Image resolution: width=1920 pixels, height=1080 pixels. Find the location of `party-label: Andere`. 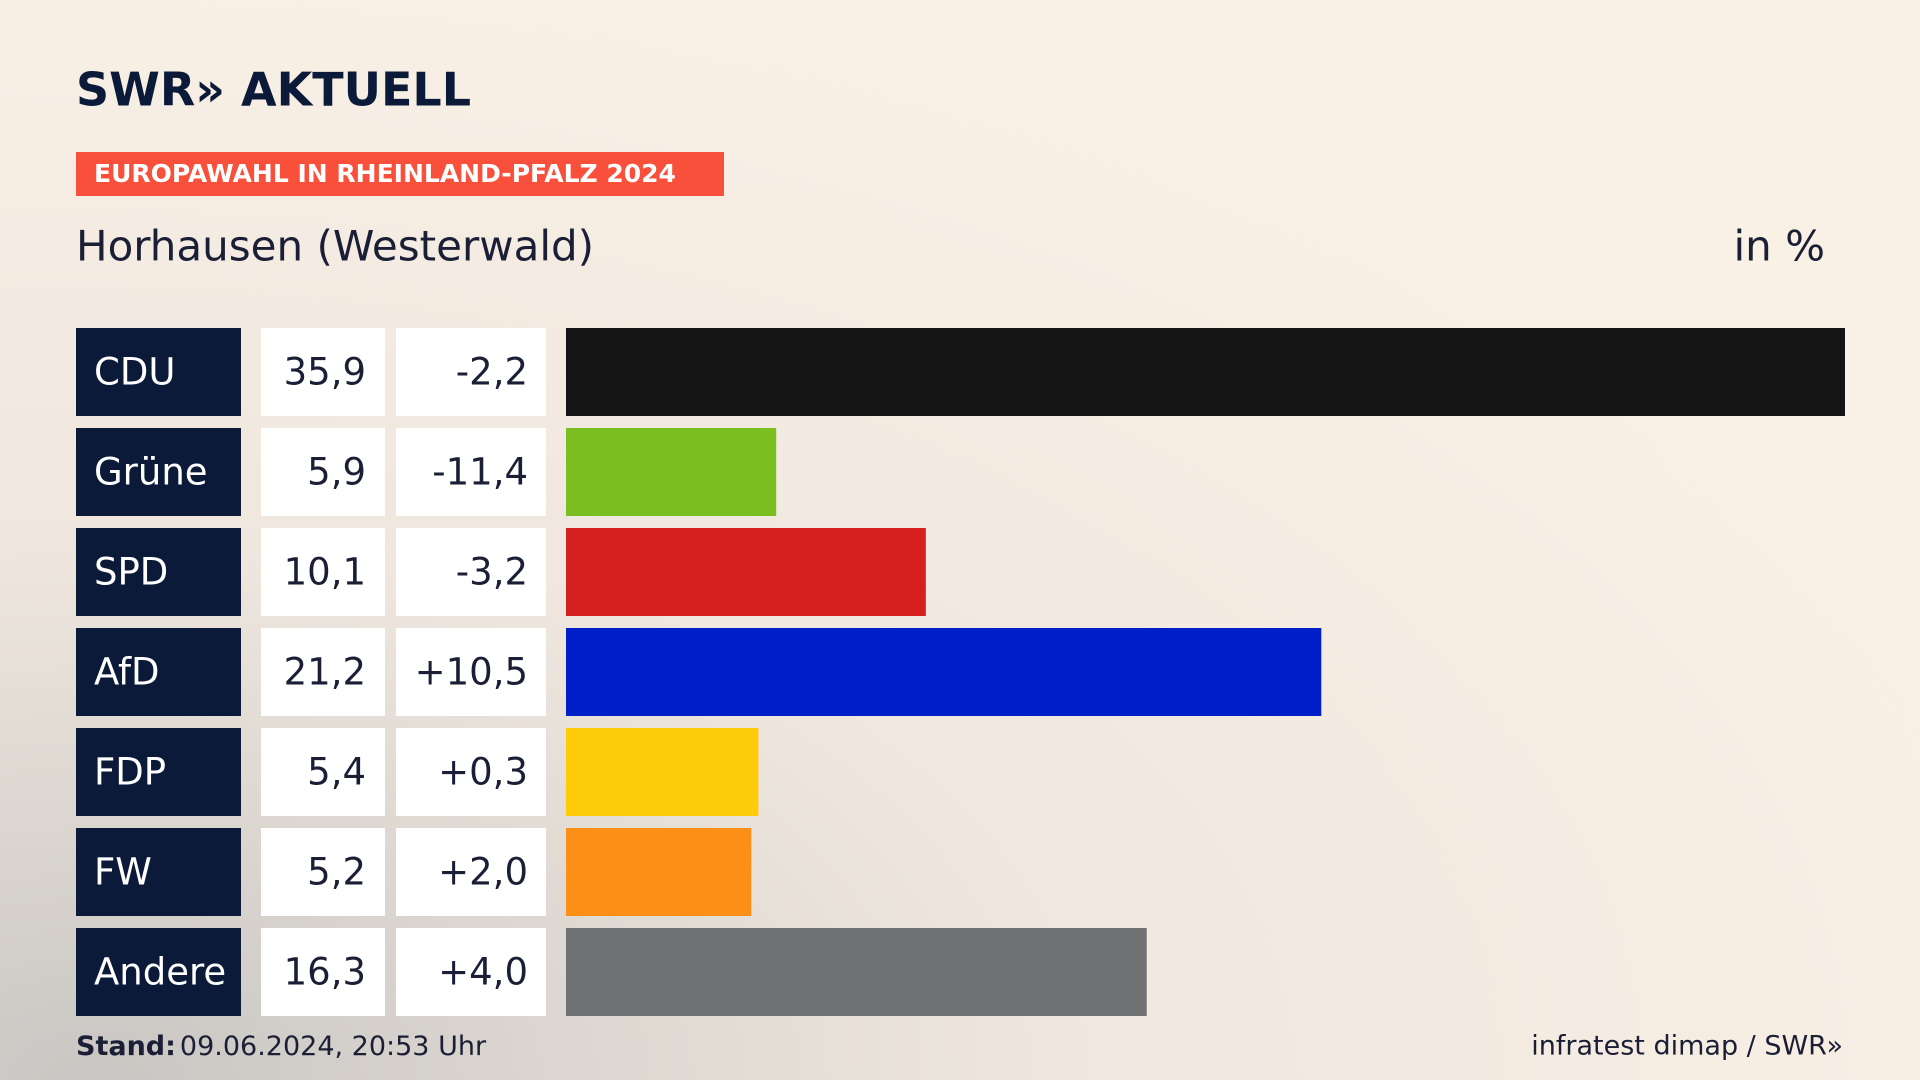

party-label: Andere is located at coordinates (160, 972).